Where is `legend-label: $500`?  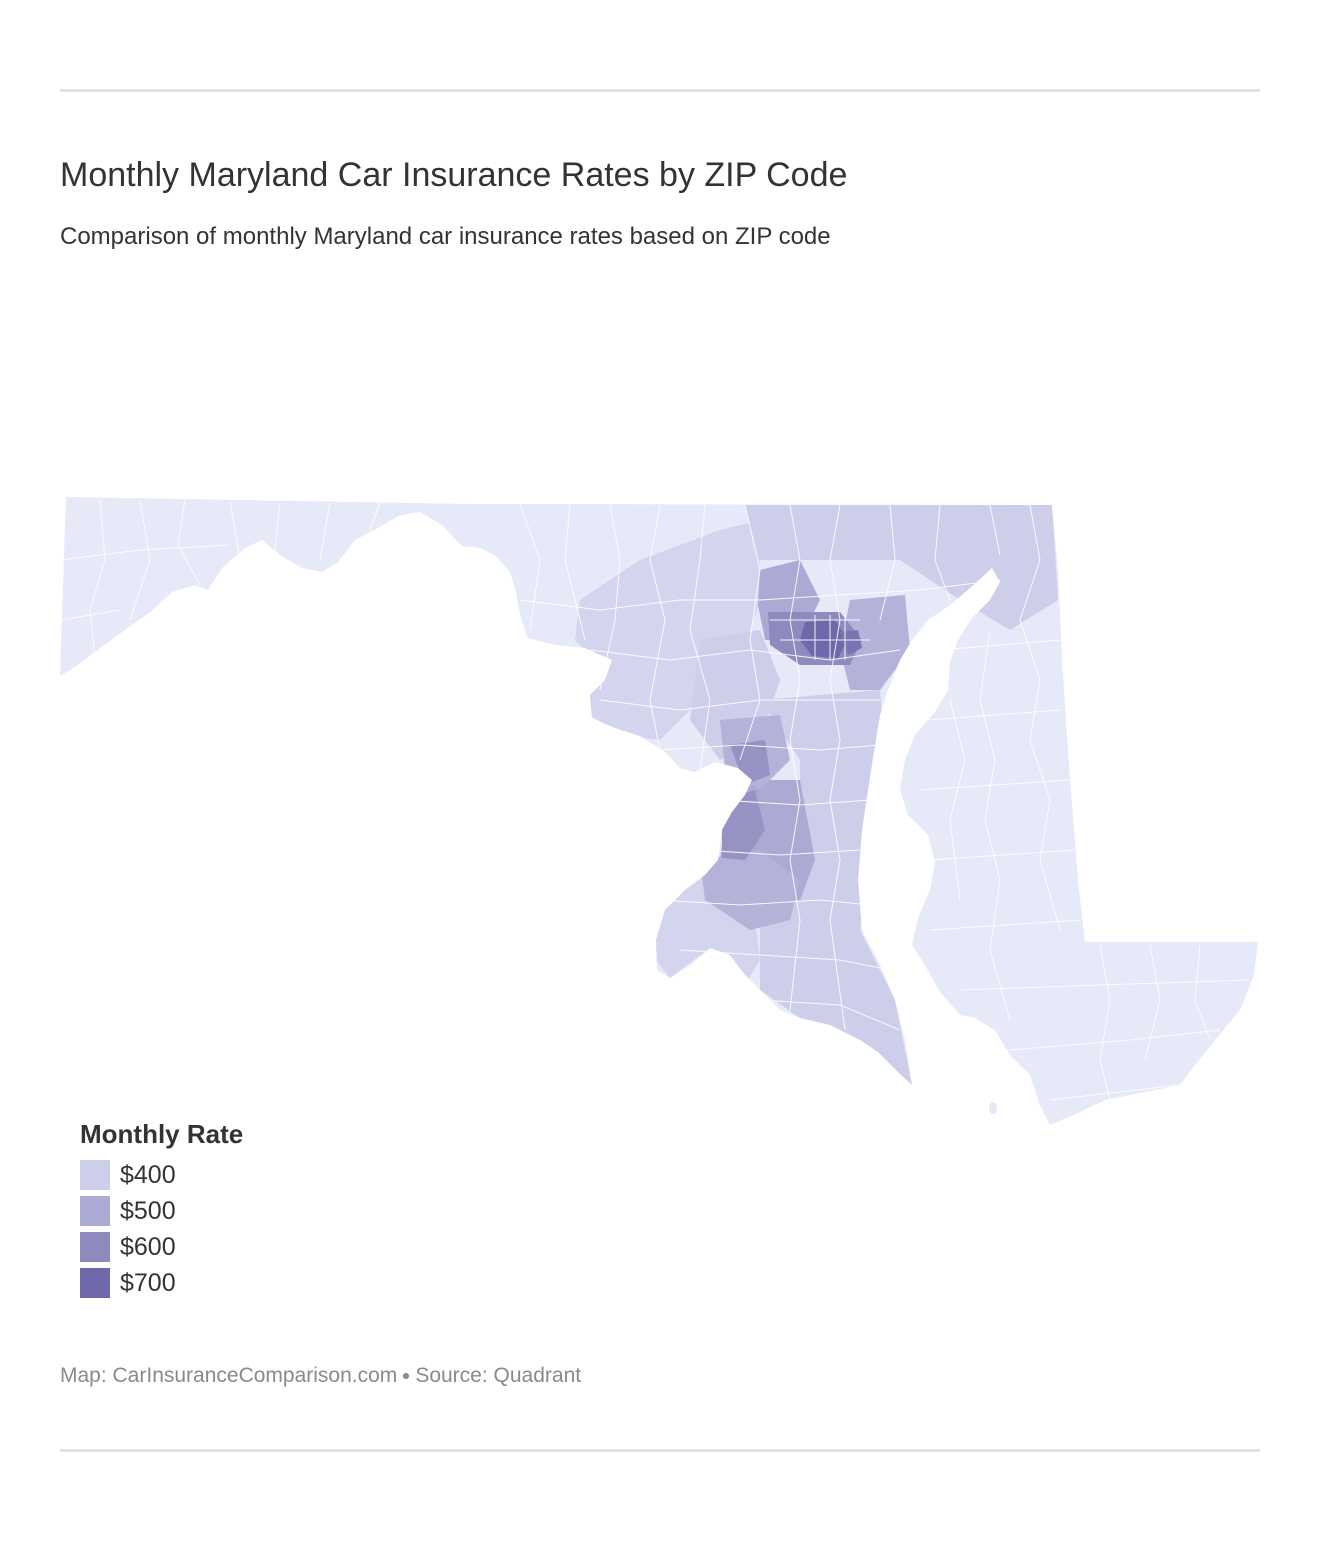 legend-label: $500 is located at coordinates (148, 1211).